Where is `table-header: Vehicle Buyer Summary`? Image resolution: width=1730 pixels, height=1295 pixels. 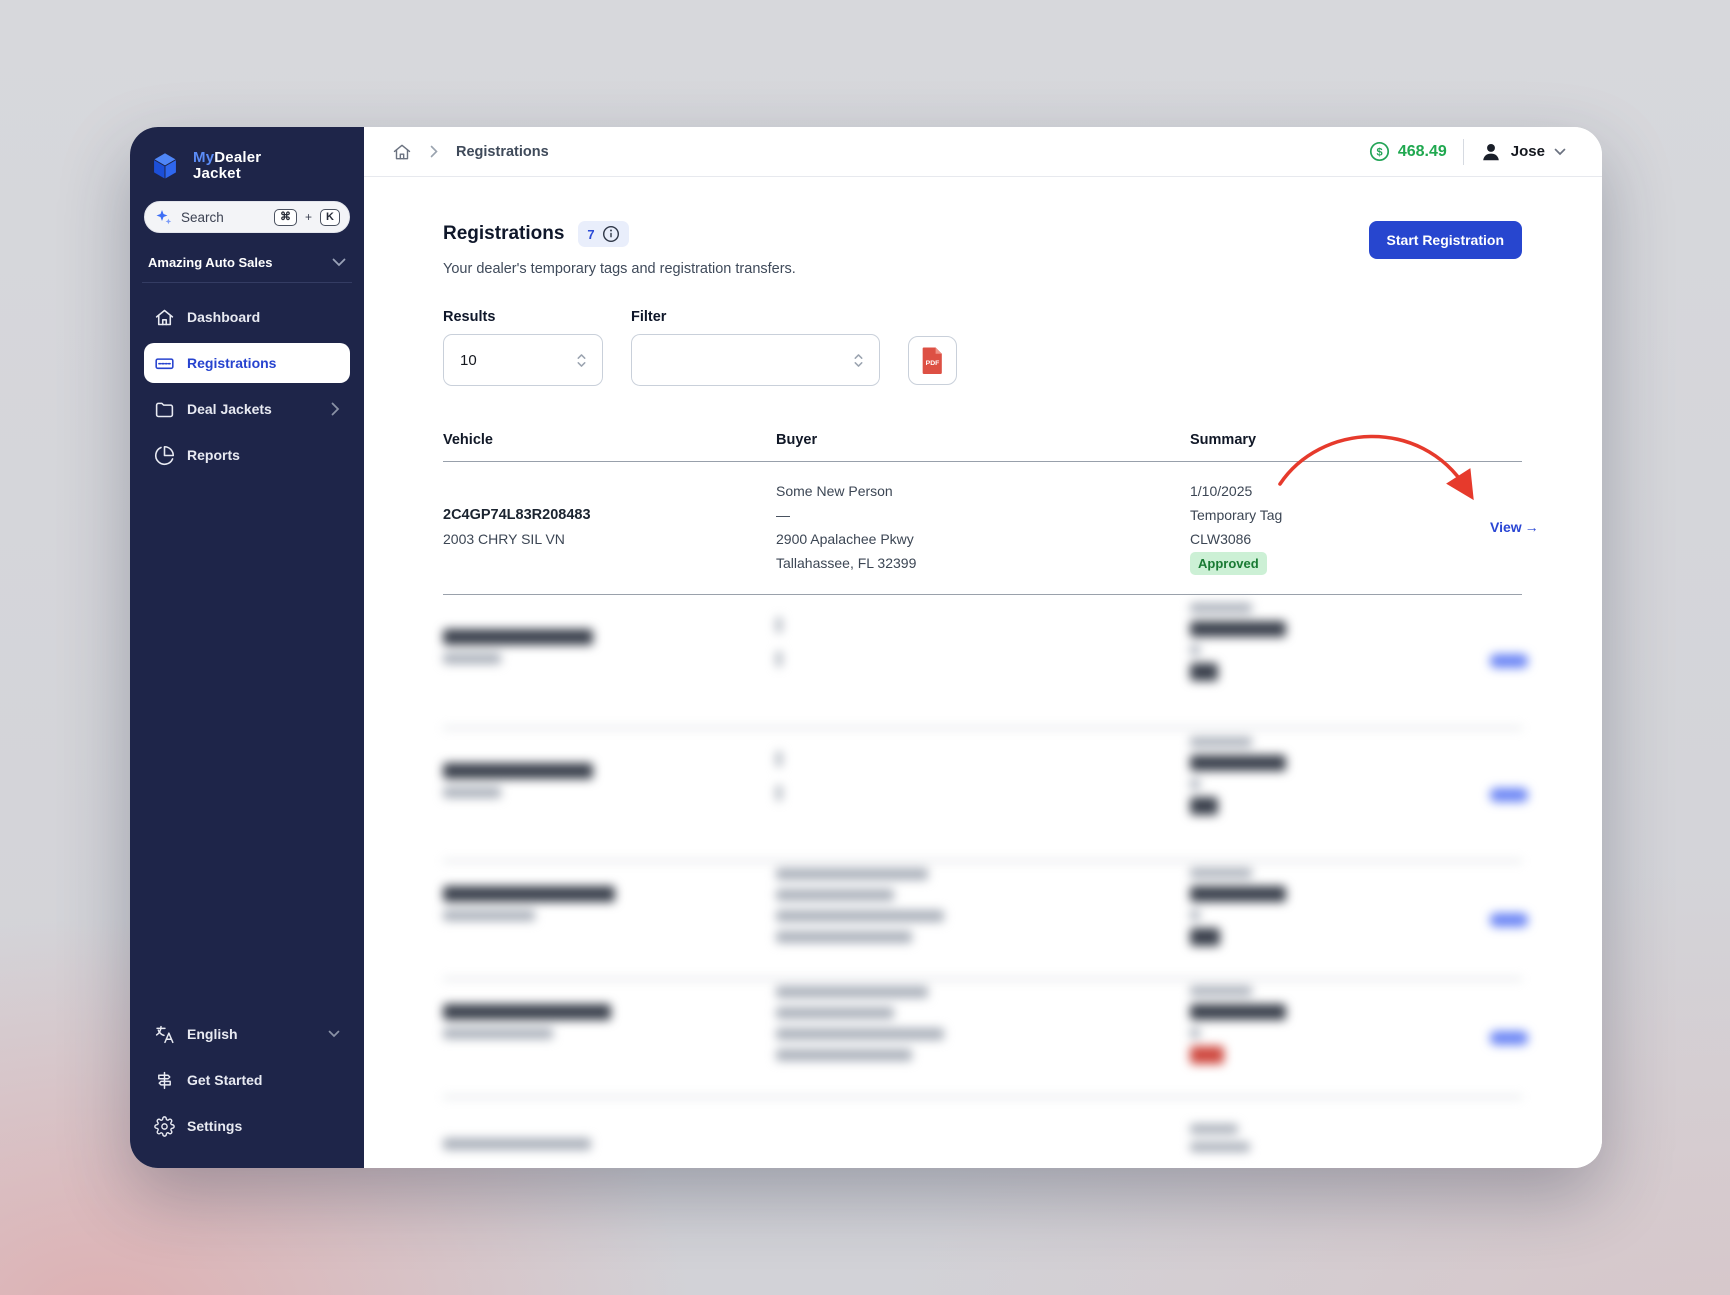 table-header: Vehicle Buyer Summary is located at coordinates (982, 447).